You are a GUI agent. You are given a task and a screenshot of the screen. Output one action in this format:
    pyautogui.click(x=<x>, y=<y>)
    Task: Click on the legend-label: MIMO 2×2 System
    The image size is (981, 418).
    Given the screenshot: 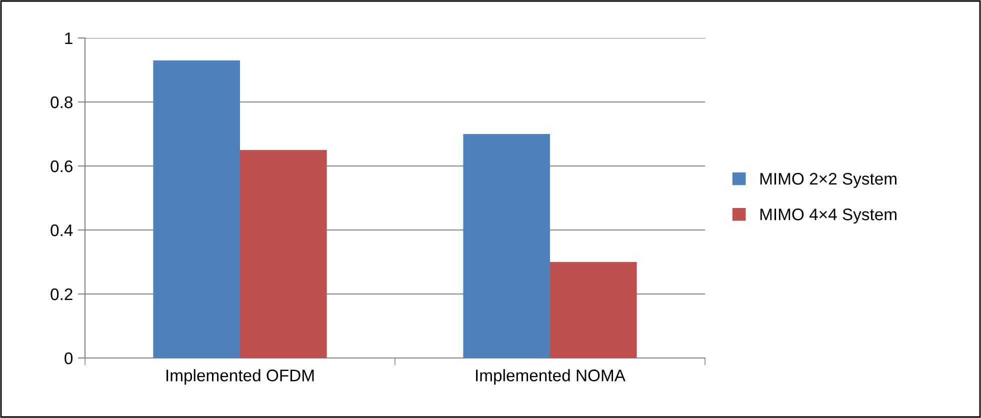 What is the action you would take?
    pyautogui.click(x=828, y=180)
    